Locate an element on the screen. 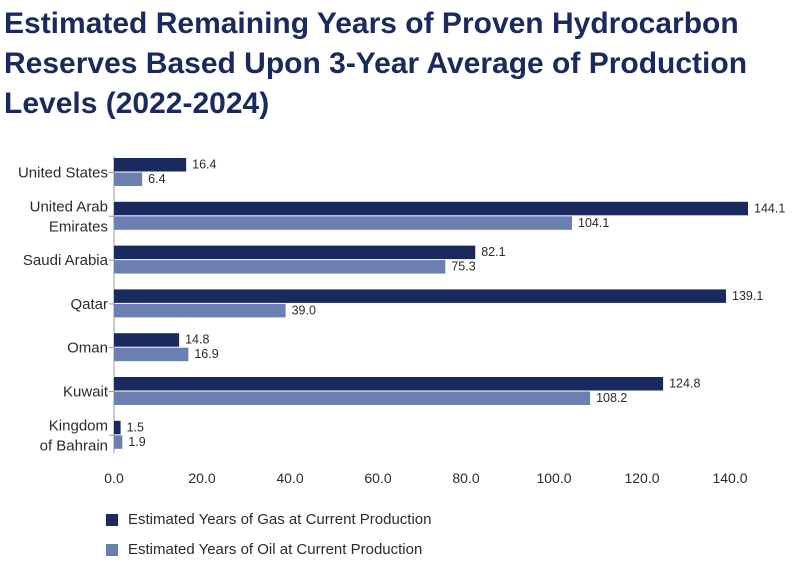 This screenshot has width=800, height=572. x-tick-label: 100.0 is located at coordinates (553, 478).